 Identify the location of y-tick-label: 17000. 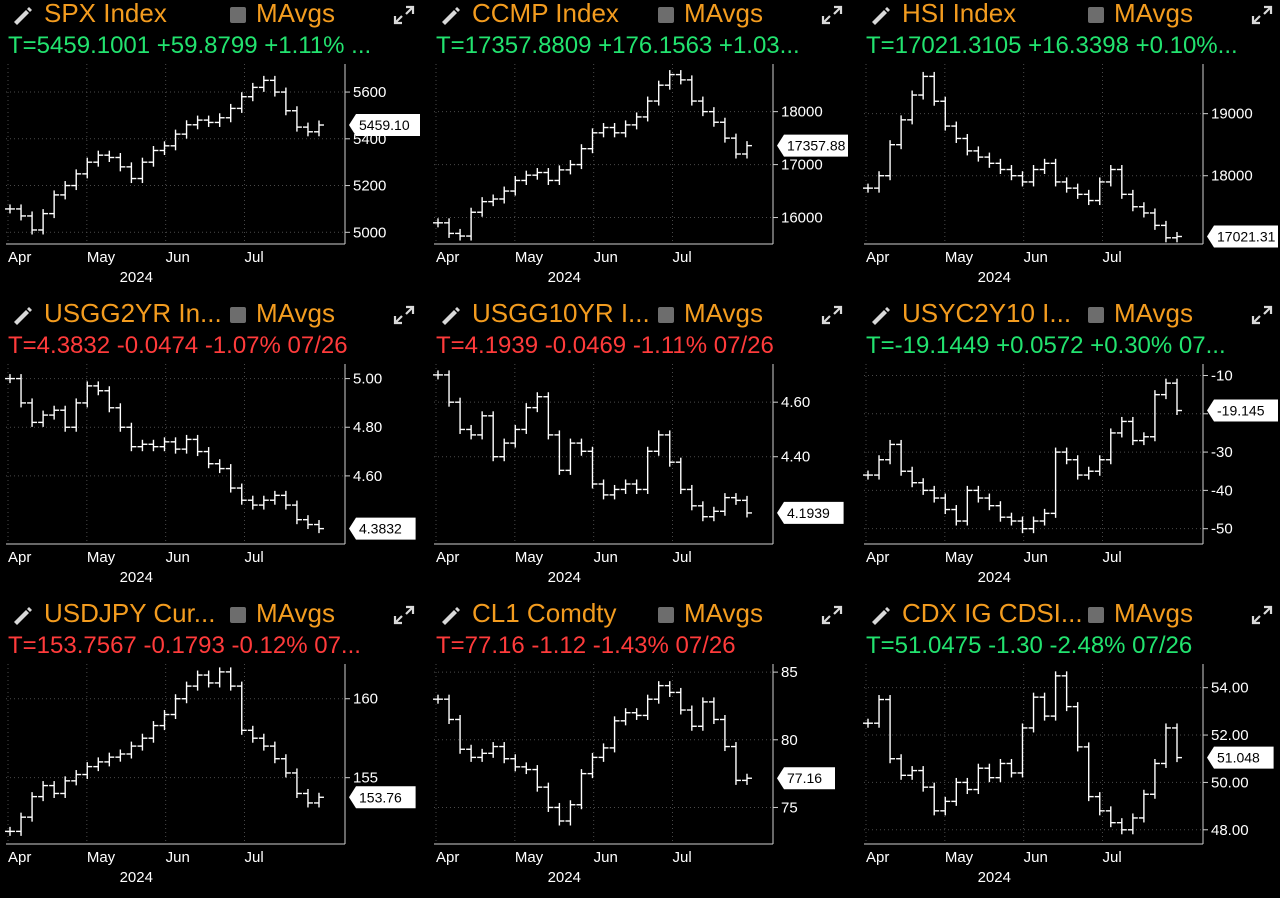
(802, 165).